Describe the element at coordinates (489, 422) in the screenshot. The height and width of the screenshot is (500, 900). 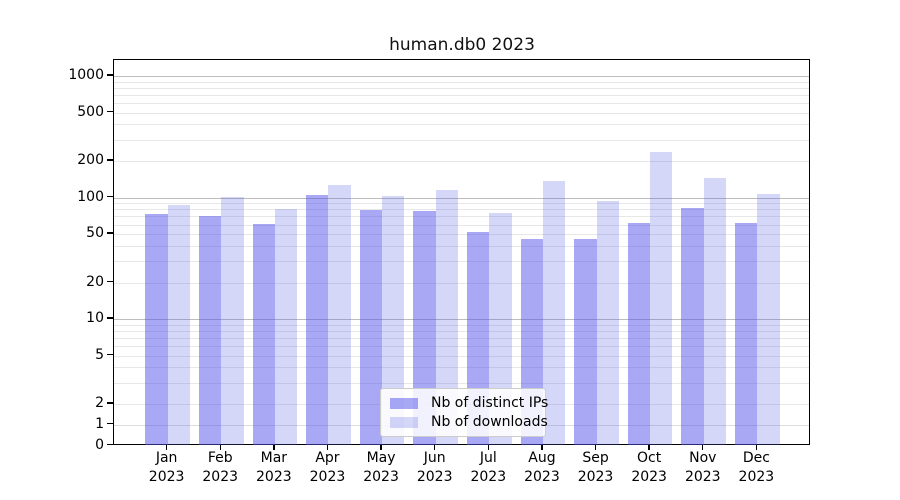
I see `legend-label-downloads: Nb of downloads` at that location.